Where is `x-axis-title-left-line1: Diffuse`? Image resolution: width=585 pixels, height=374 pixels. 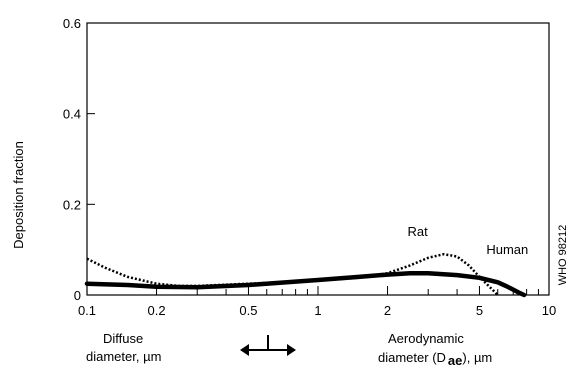 x-axis-title-left-line1: Diffuse is located at coordinates (123, 338).